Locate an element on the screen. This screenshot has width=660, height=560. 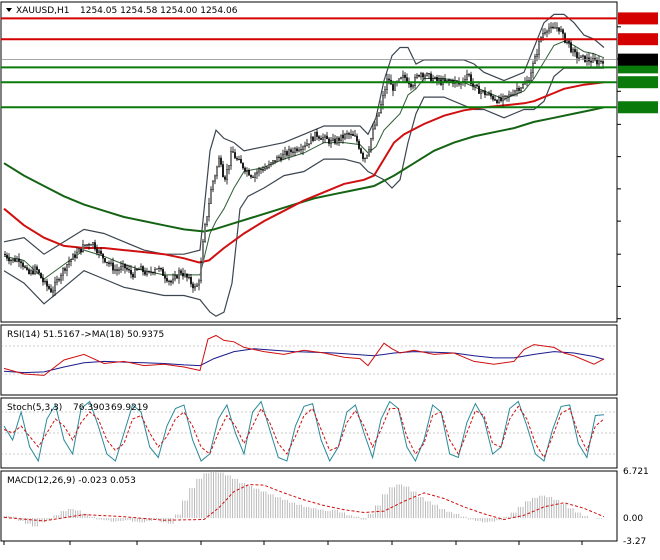
rsi-pane: RSI(14) 51.5167 ->MA(18) 50.9375 is located at coordinates (309, 360).